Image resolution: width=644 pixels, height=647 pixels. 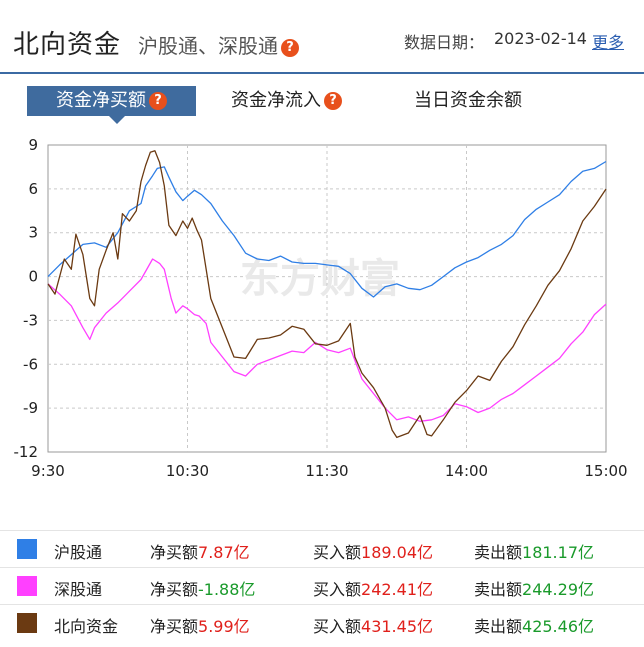 What do you see at coordinates (78, 589) in the screenshot?
I see `series-name: 深股通` at bounding box center [78, 589].